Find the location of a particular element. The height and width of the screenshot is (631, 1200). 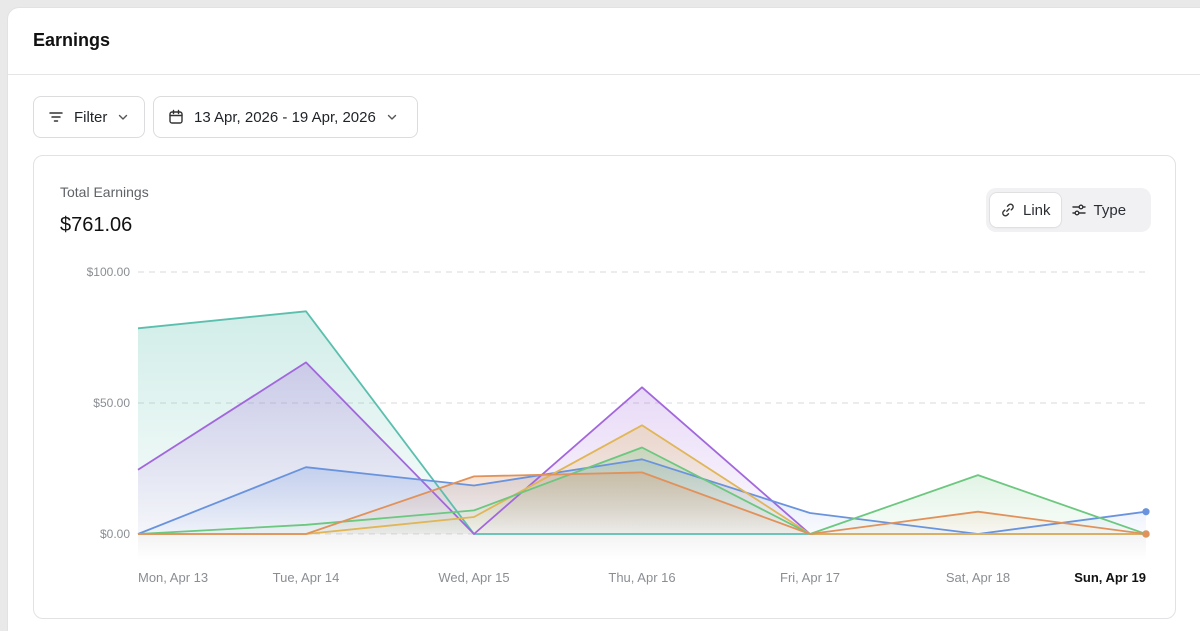

link-icon is located at coordinates (1008, 210).